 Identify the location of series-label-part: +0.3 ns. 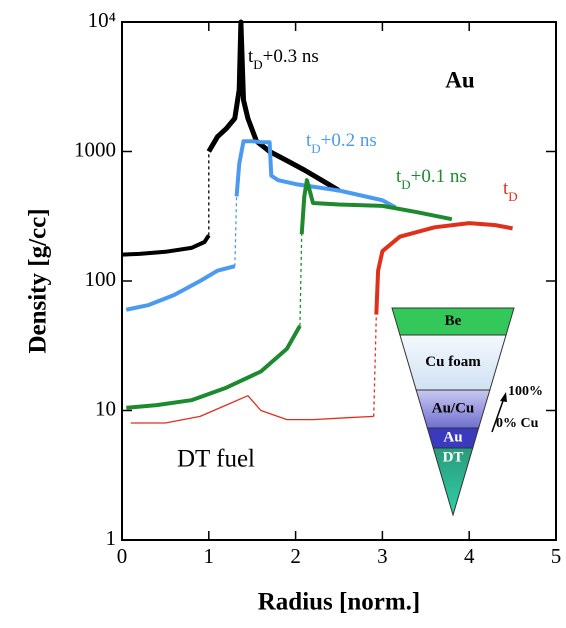
(291, 56).